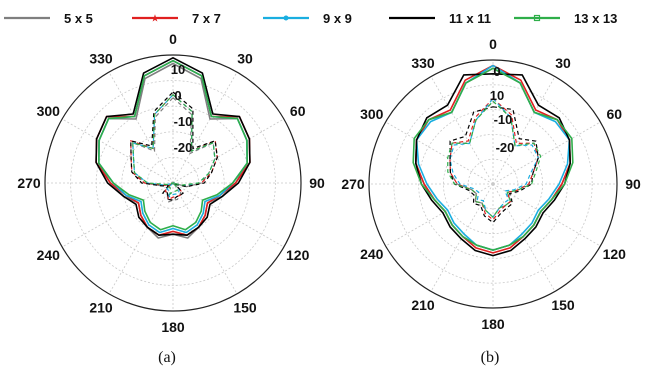  Describe the element at coordinates (167, 357) in the screenshot. I see `caption-a: (a)` at that location.